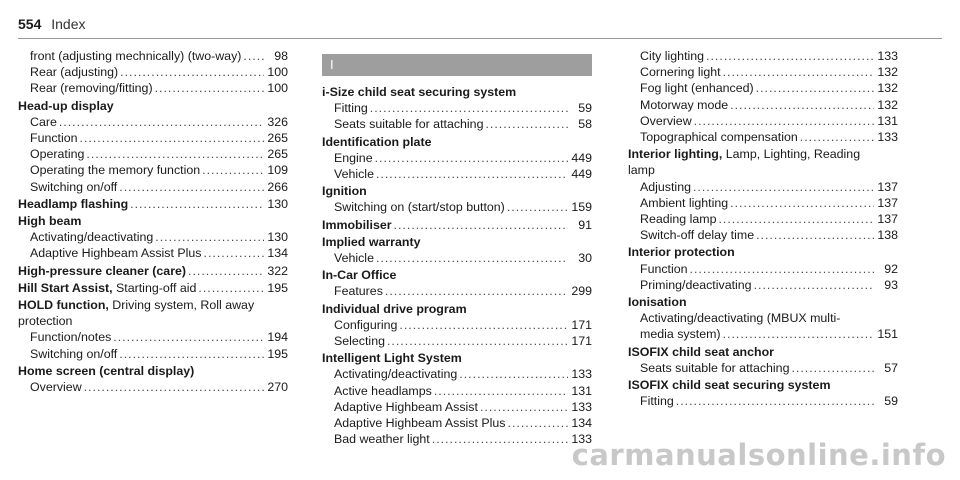  I want to click on index-heading: Home screen (central display), so click(106, 370).